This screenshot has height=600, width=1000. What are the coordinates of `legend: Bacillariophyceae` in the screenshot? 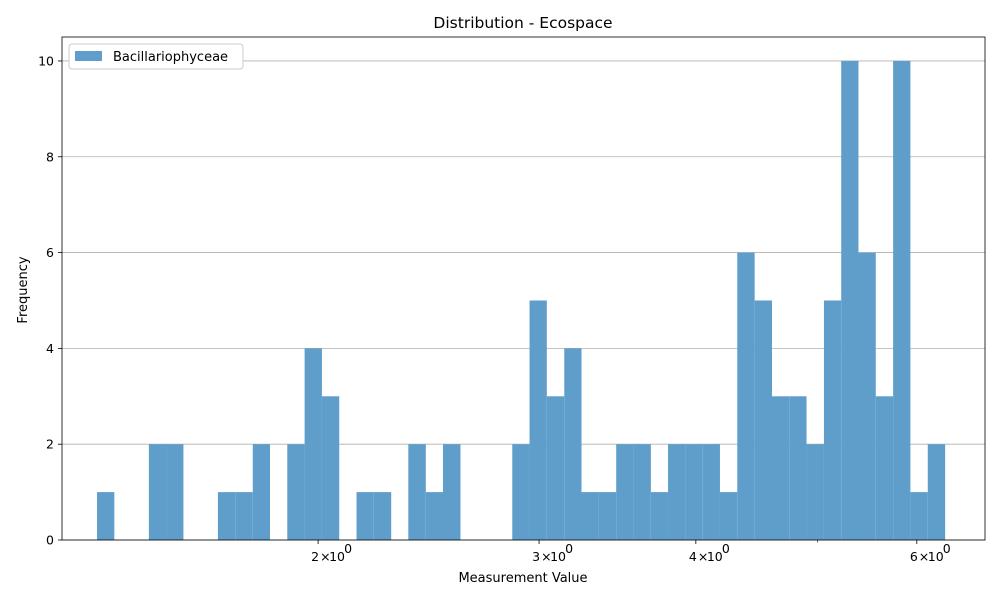 It's located at (156, 56).